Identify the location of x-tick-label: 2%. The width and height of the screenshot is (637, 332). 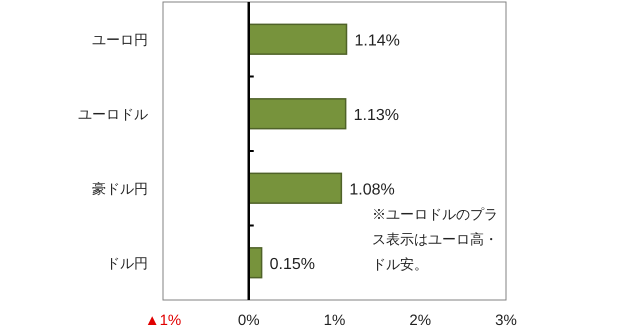
(420, 320).